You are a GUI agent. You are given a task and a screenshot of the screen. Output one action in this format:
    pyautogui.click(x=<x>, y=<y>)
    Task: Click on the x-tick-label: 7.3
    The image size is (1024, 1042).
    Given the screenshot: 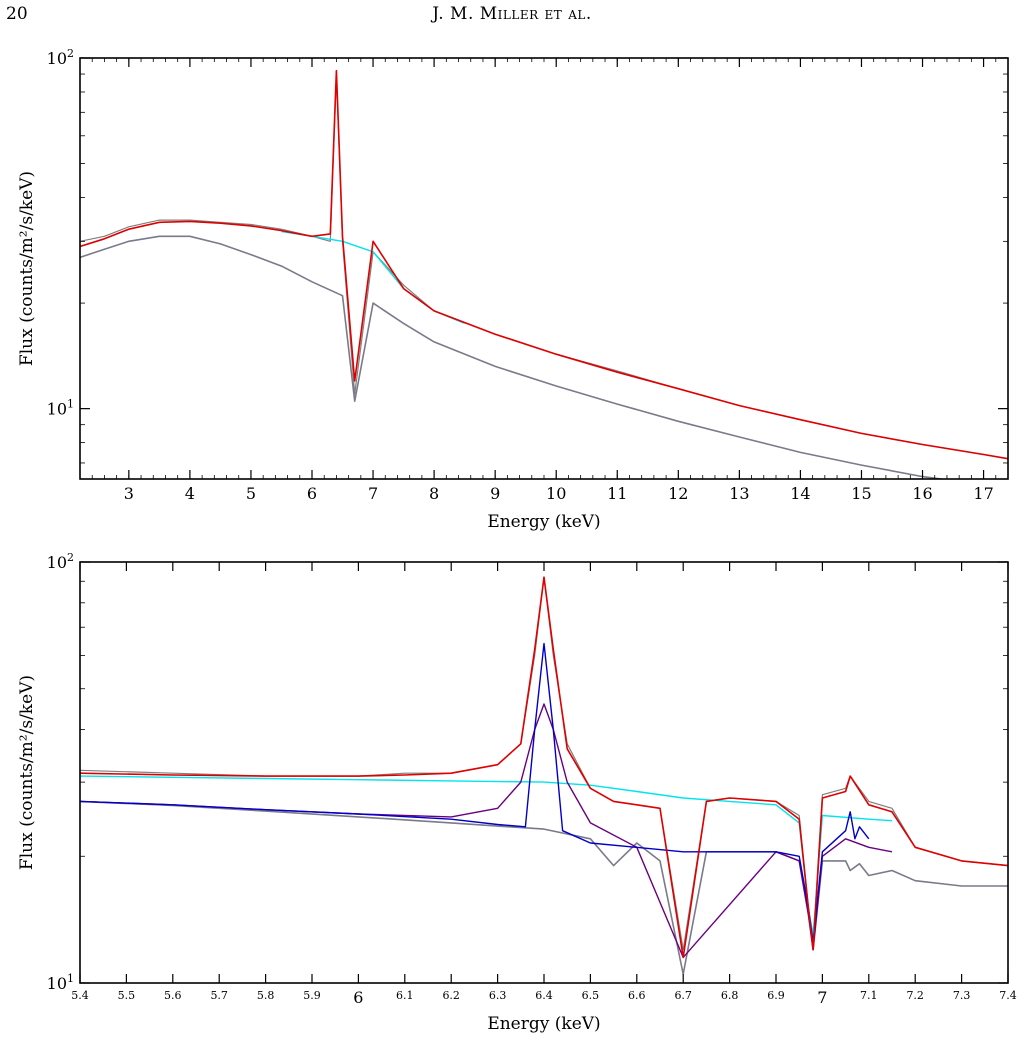 What is the action you would take?
    pyautogui.click(x=962, y=995)
    